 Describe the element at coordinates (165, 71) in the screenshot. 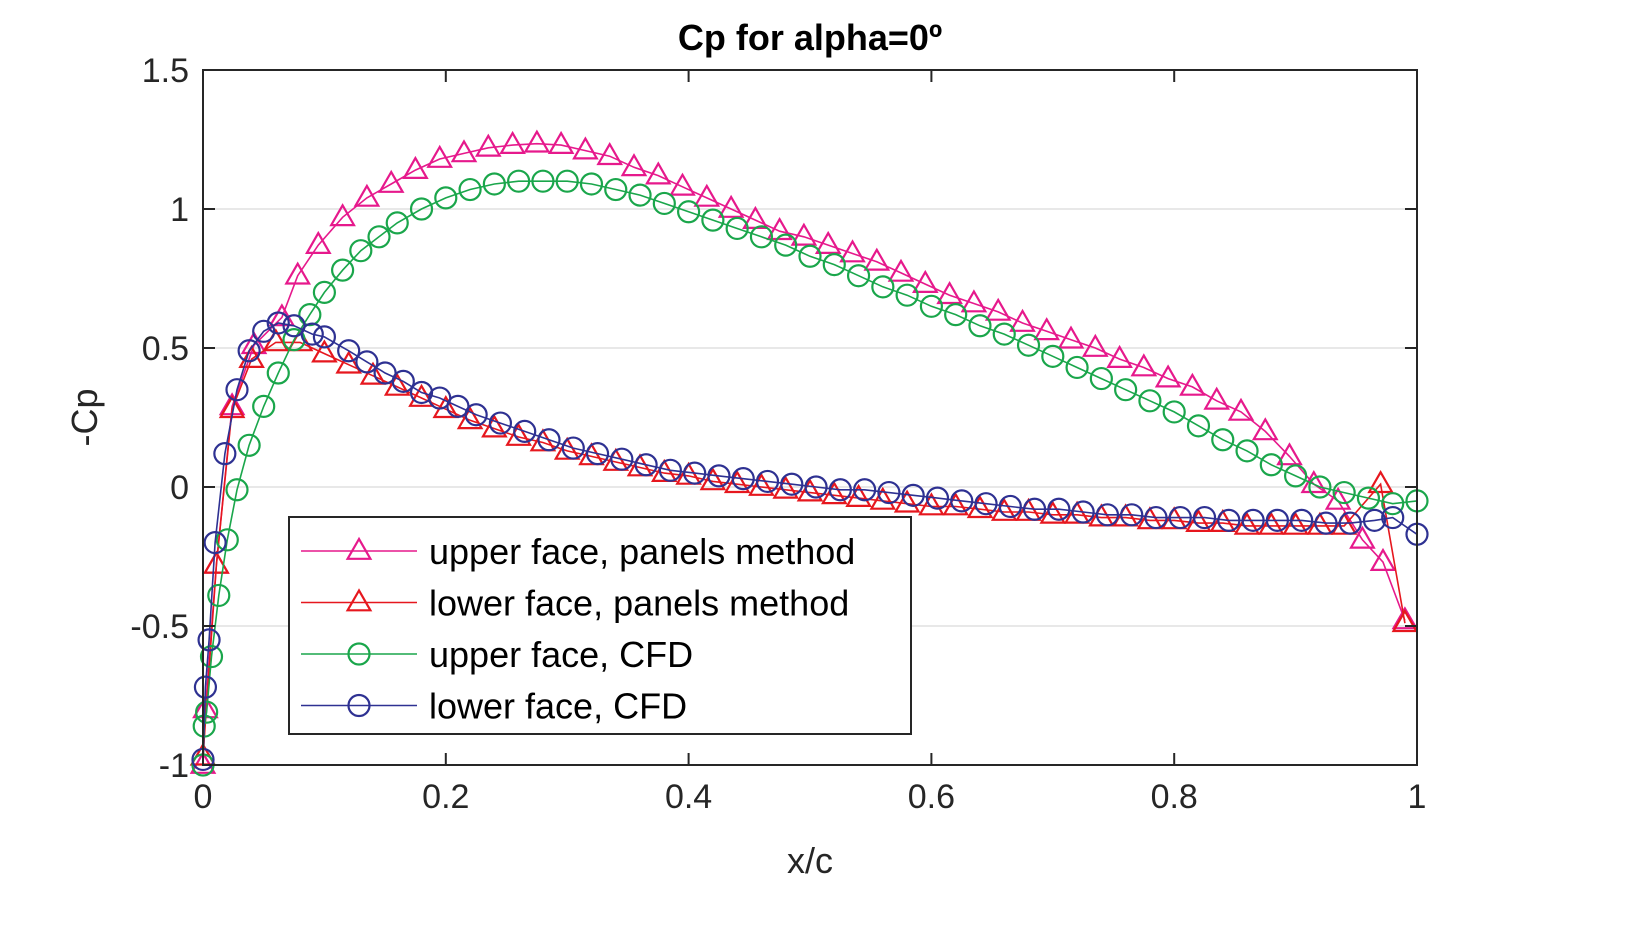

I see `y-tick-label: 1.5` at that location.